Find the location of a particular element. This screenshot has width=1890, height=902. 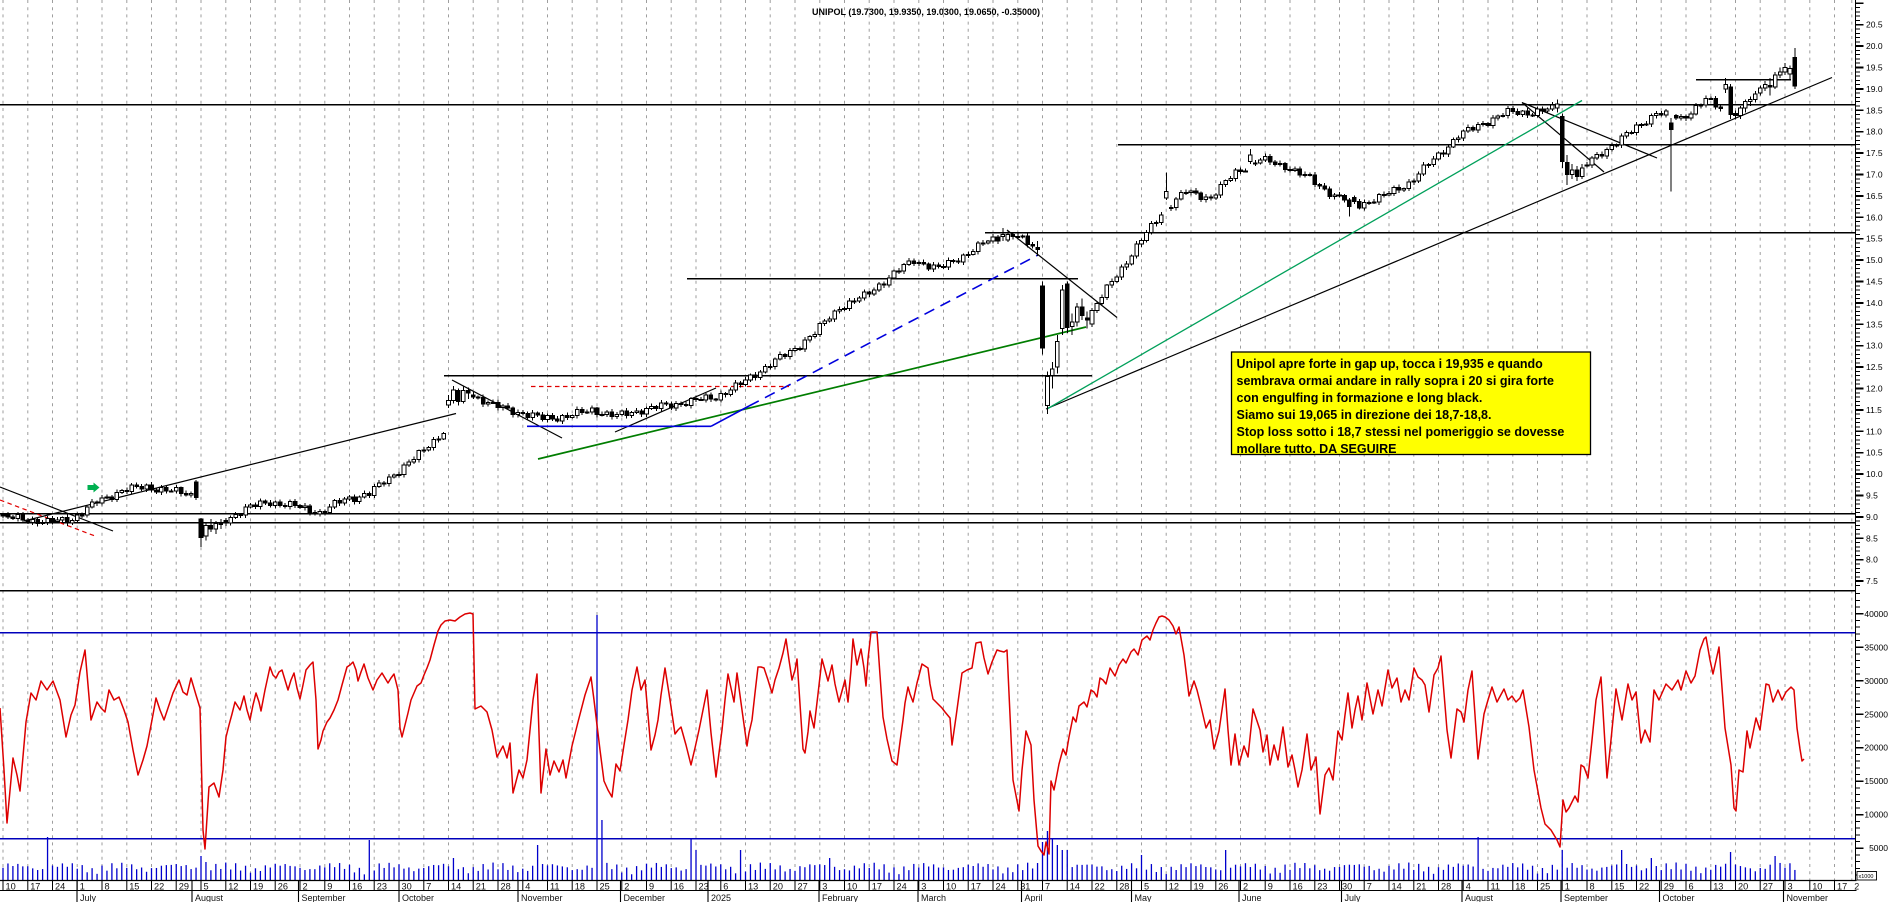

svg-text: 40000 is located at coordinates (1876, 614).